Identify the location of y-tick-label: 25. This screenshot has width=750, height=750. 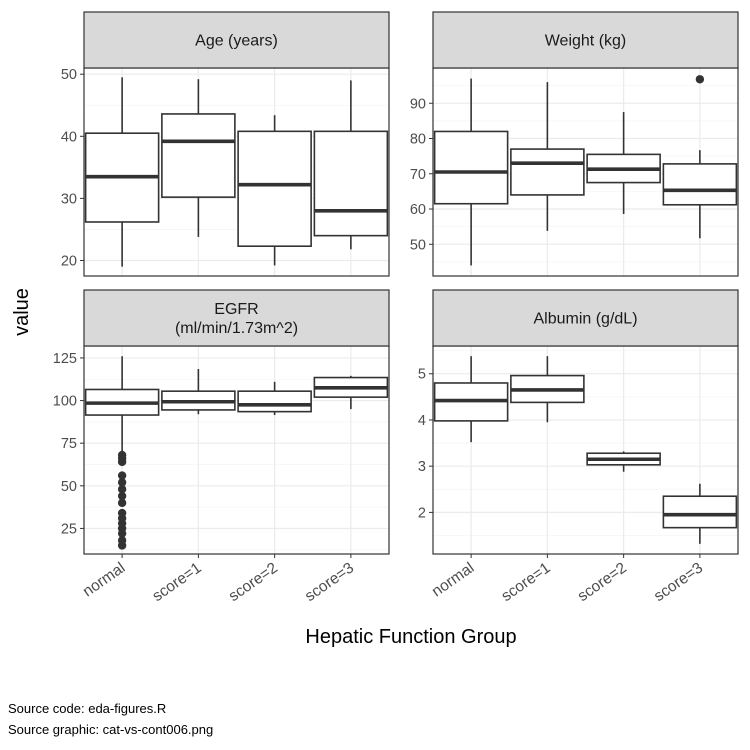
(69, 529).